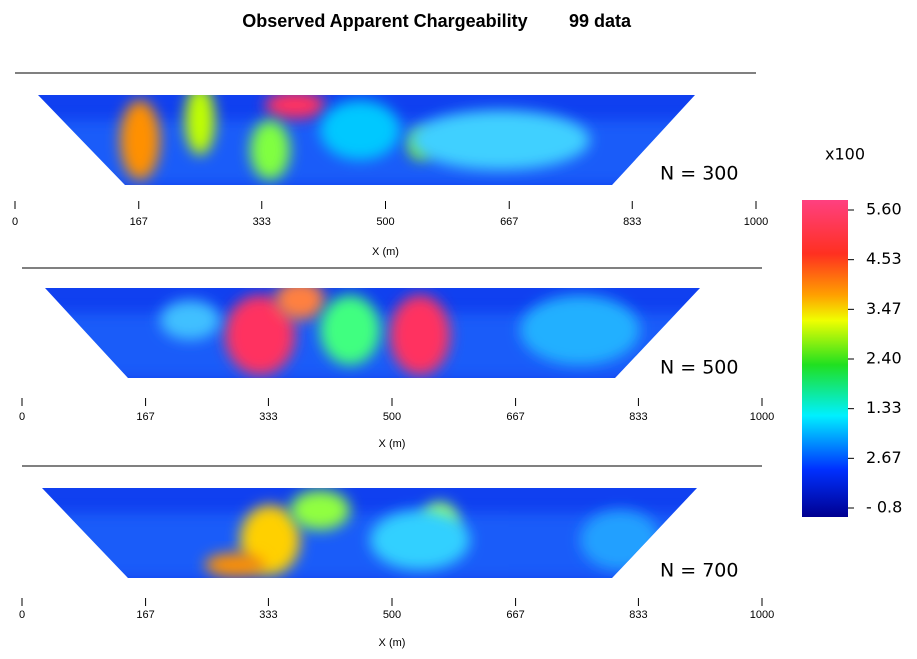 The width and height of the screenshot is (917, 659). Describe the element at coordinates (884, 209) in the screenshot. I see `colorbar-label: 5.60` at that location.